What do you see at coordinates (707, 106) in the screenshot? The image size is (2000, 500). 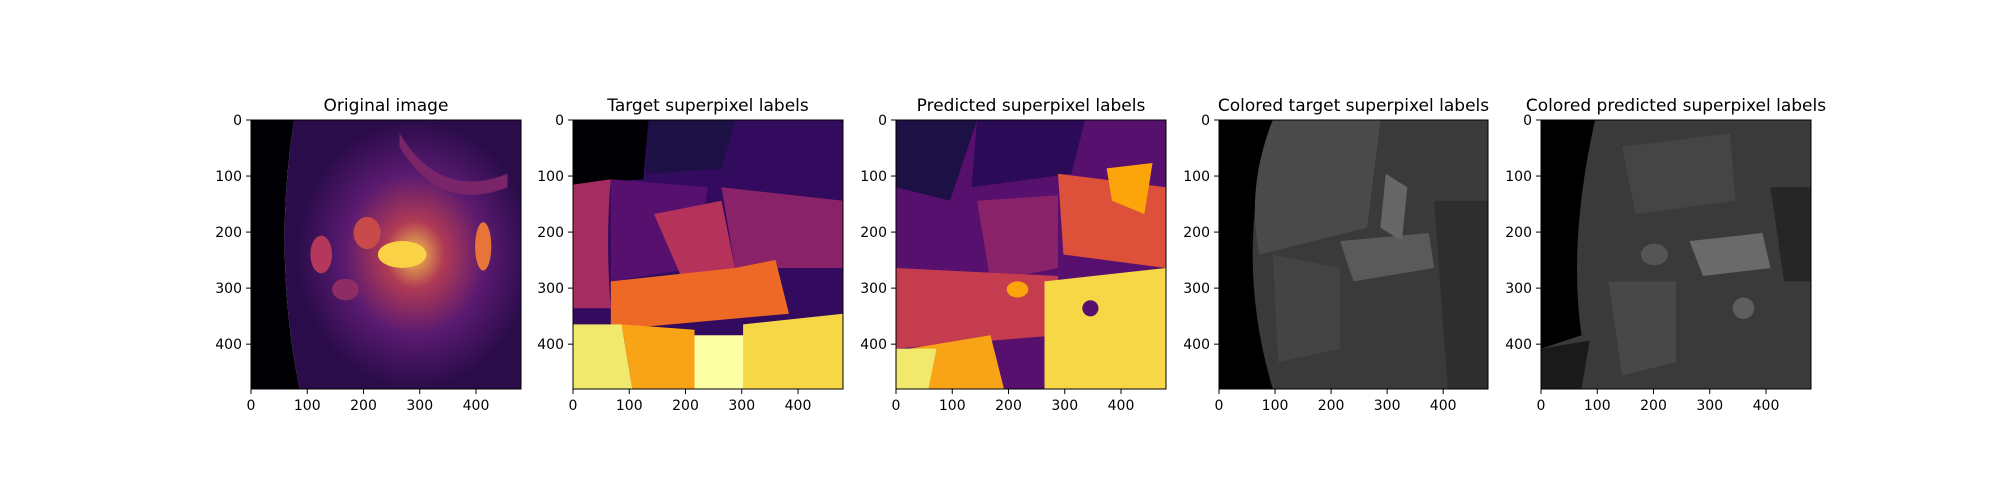 I see `panel-title: Target superpixel labels` at bounding box center [707, 106].